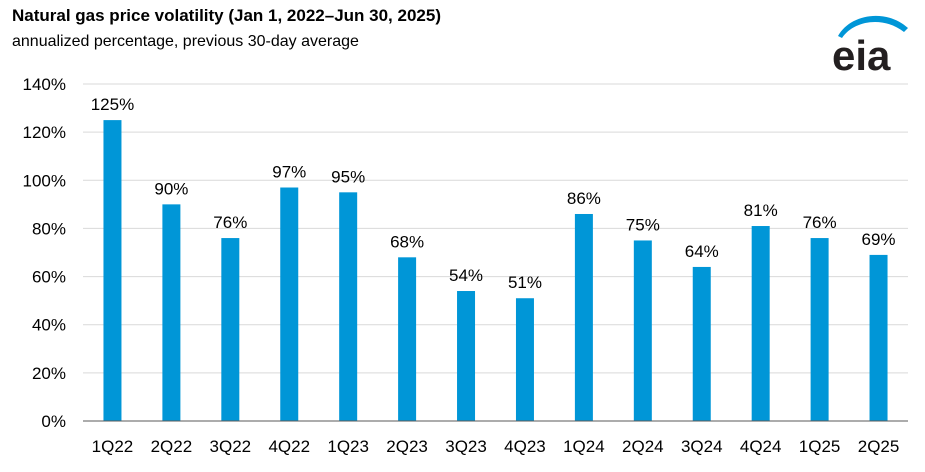  Describe the element at coordinates (171, 312) in the screenshot. I see `bar-2Q22` at that location.